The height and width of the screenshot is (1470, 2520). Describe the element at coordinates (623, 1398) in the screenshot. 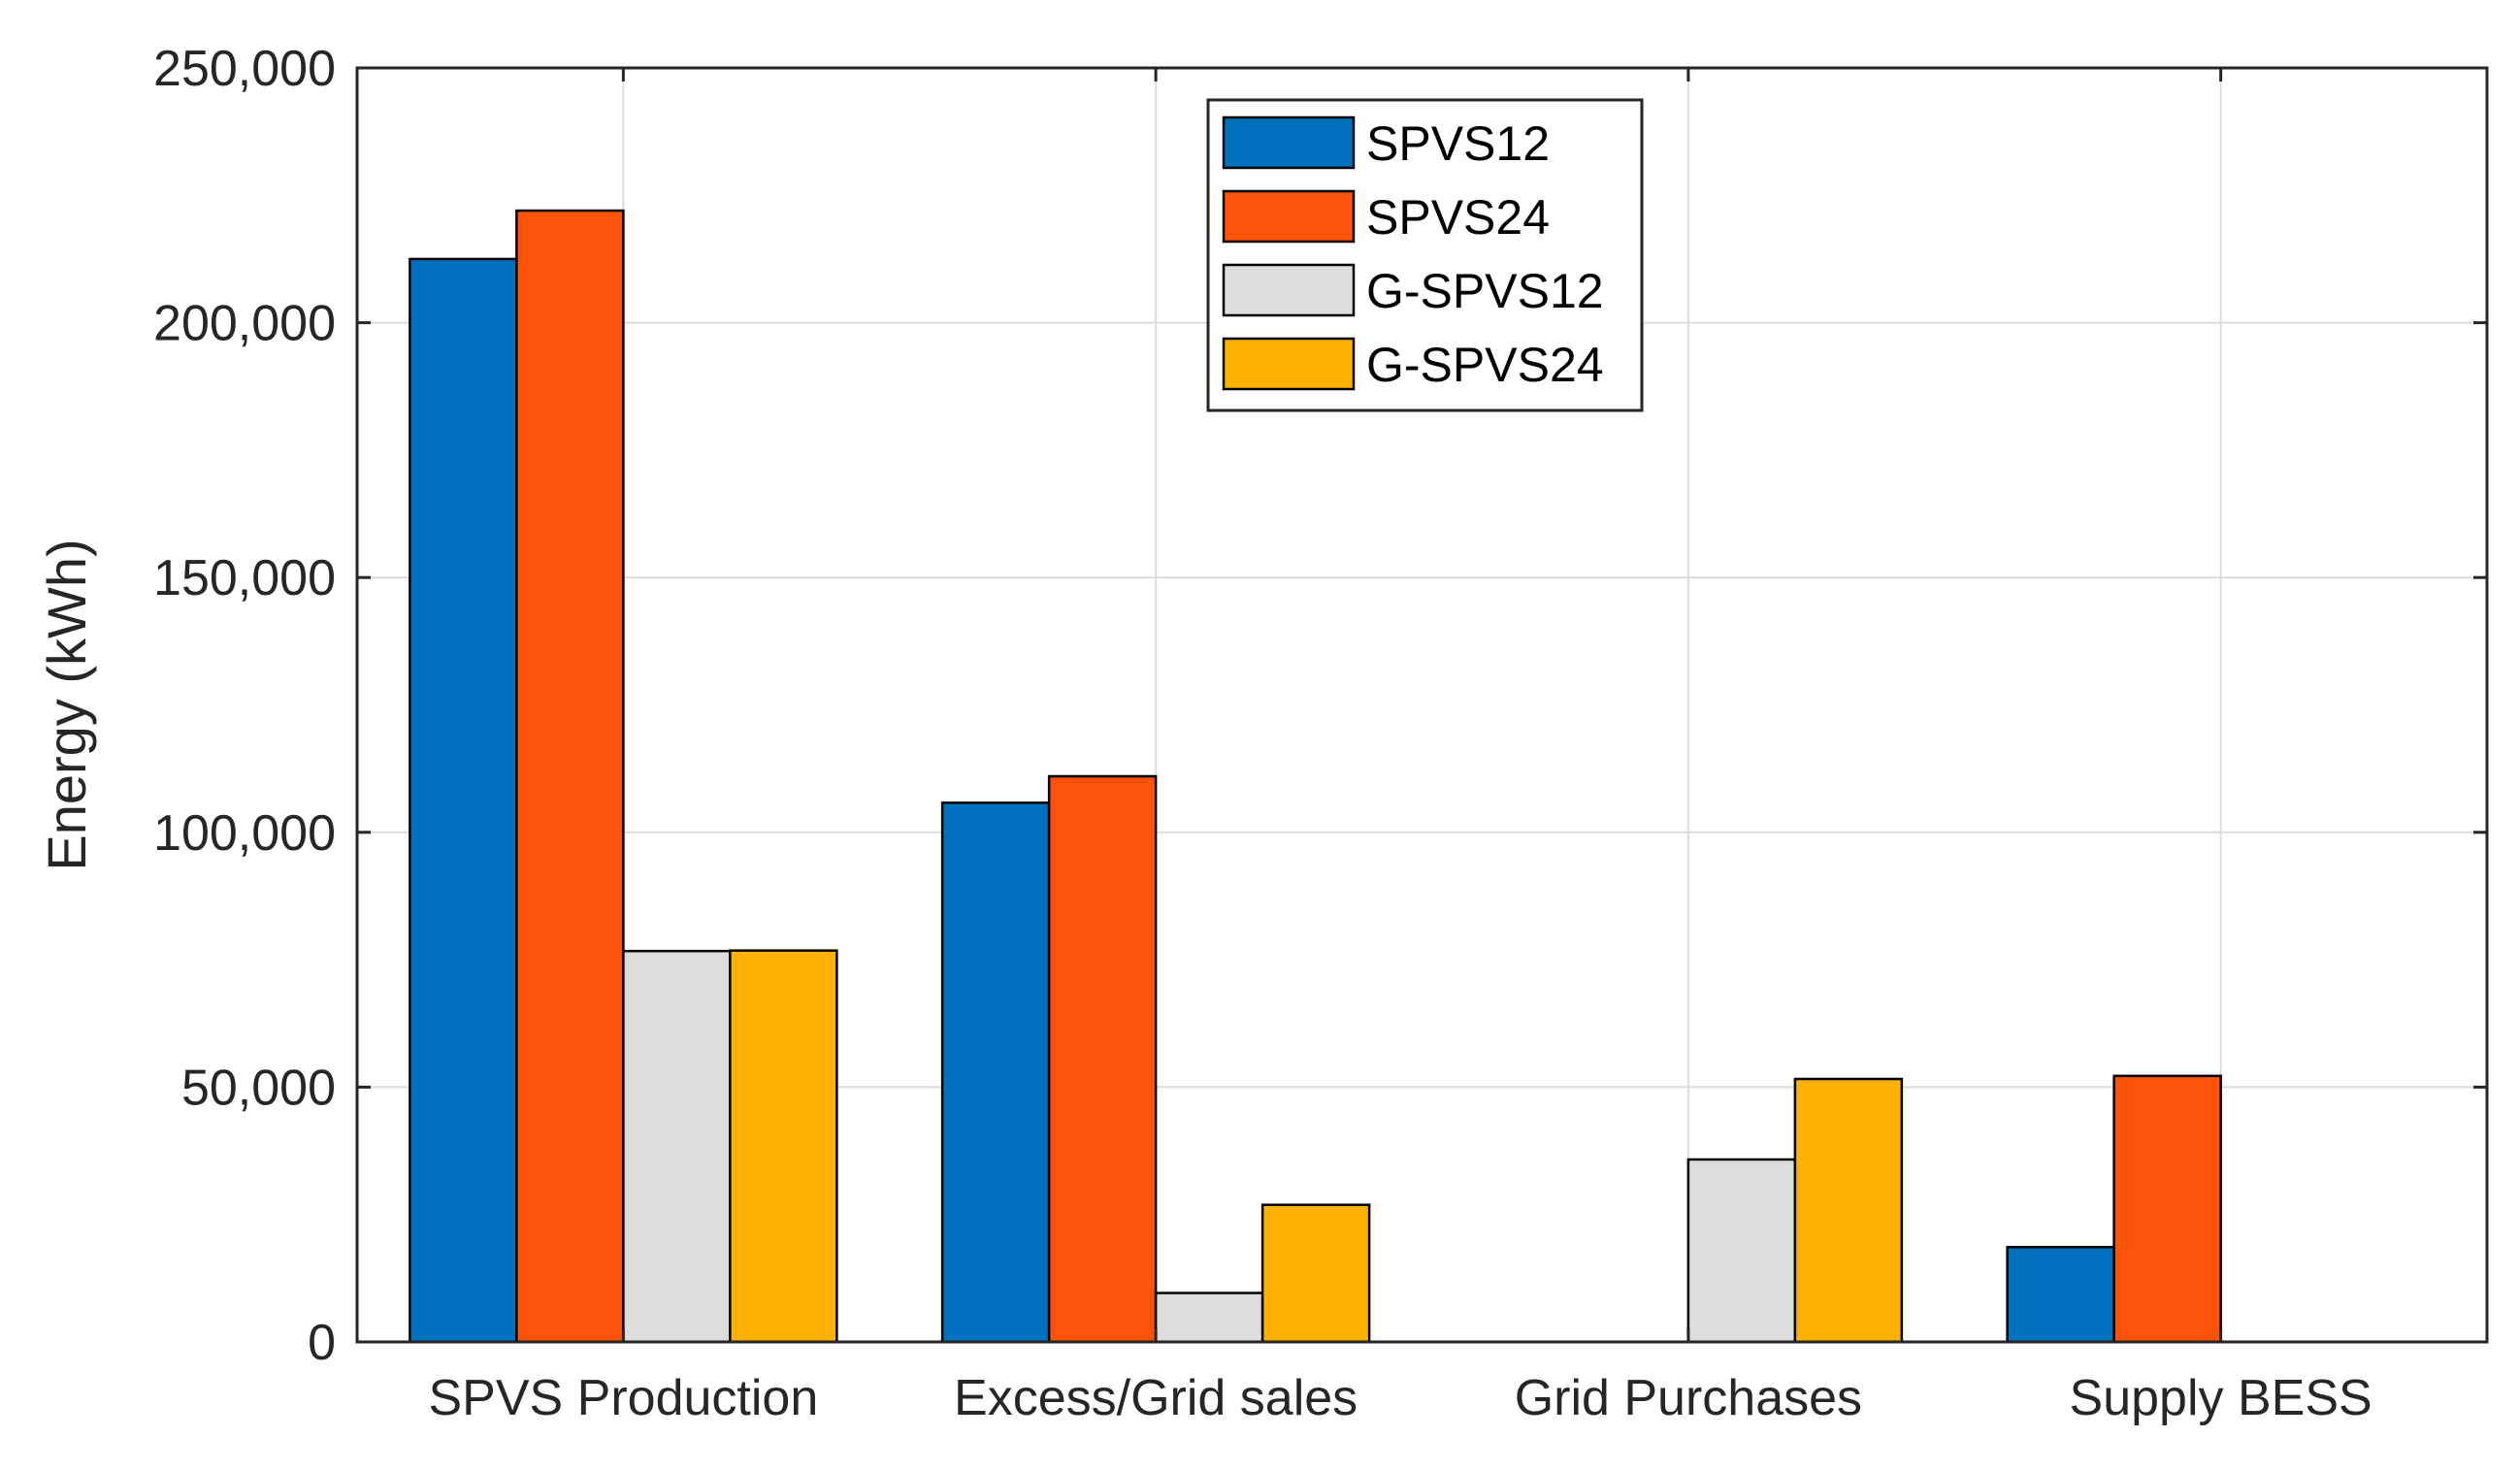

I see `x-tick-label: SPVS Production` at that location.